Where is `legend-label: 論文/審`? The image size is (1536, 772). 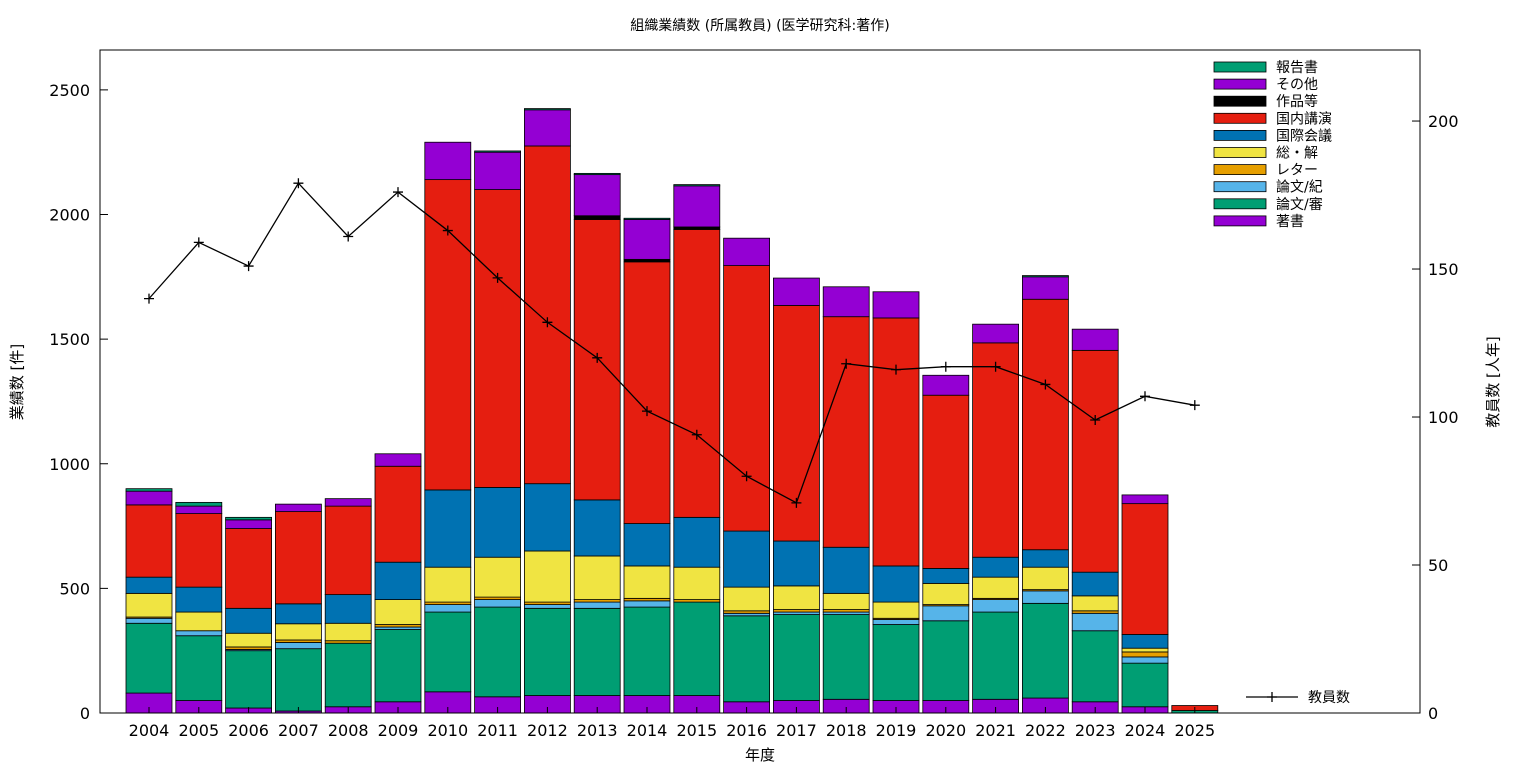 legend-label: 論文/審 is located at coordinates (1299, 205).